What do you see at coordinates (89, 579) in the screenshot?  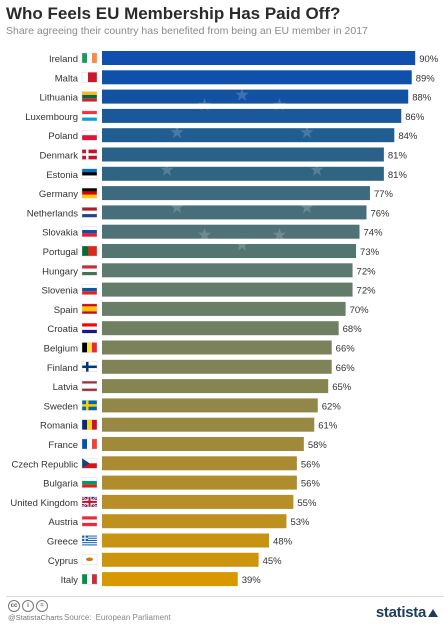 I see `flag-27-border` at bounding box center [89, 579].